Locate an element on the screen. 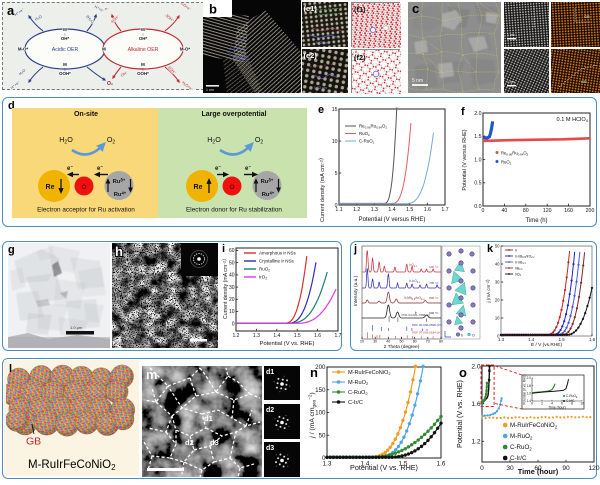 Image resolution: width=600 pixels, height=485 pixels. svg-text: 4 is located at coordinates (552, 404).